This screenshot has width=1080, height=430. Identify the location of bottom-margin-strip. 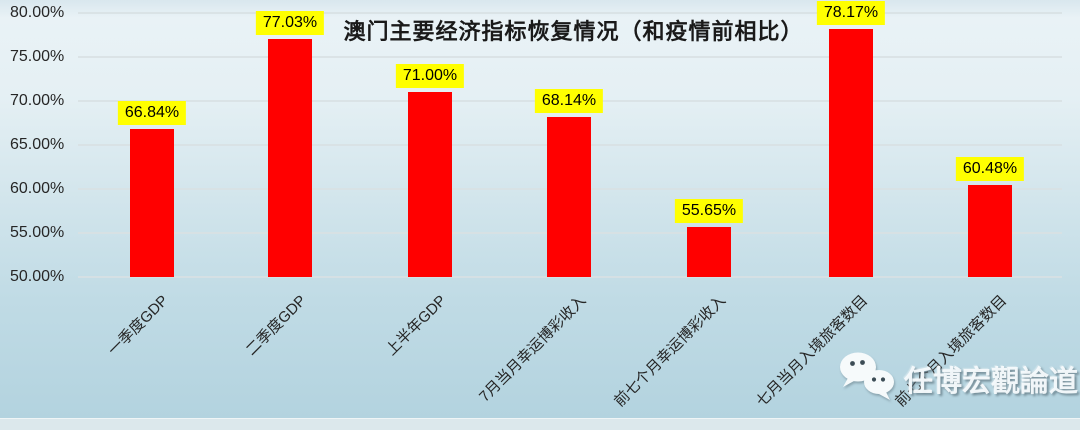
(540, 424).